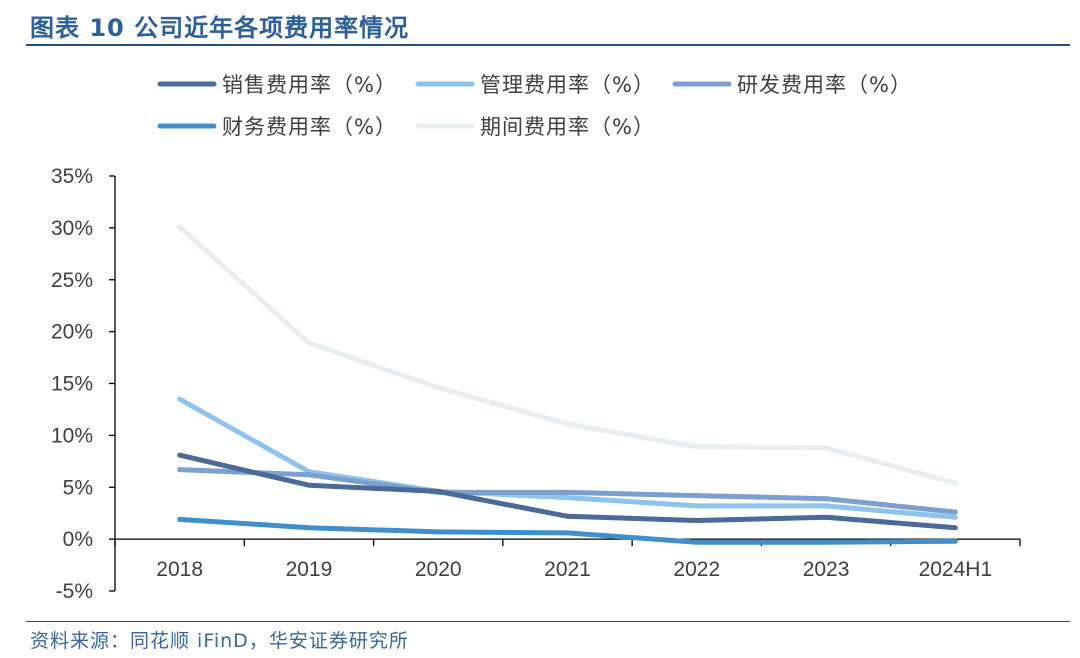 This screenshot has width=1080, height=658. Describe the element at coordinates (72, 435) in the screenshot. I see `y-tick-label: 10%` at that location.